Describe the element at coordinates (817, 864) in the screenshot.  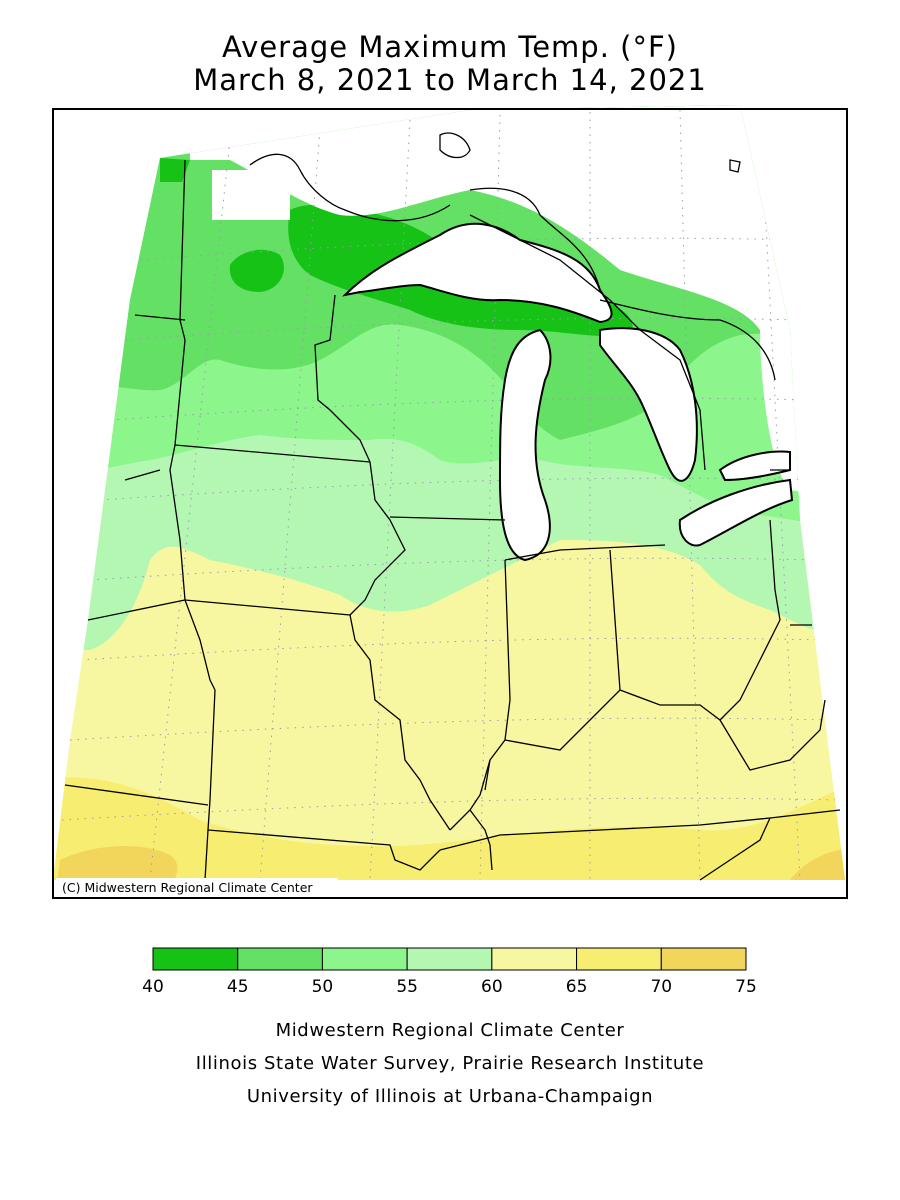
I see `band-70-75-east` at that location.